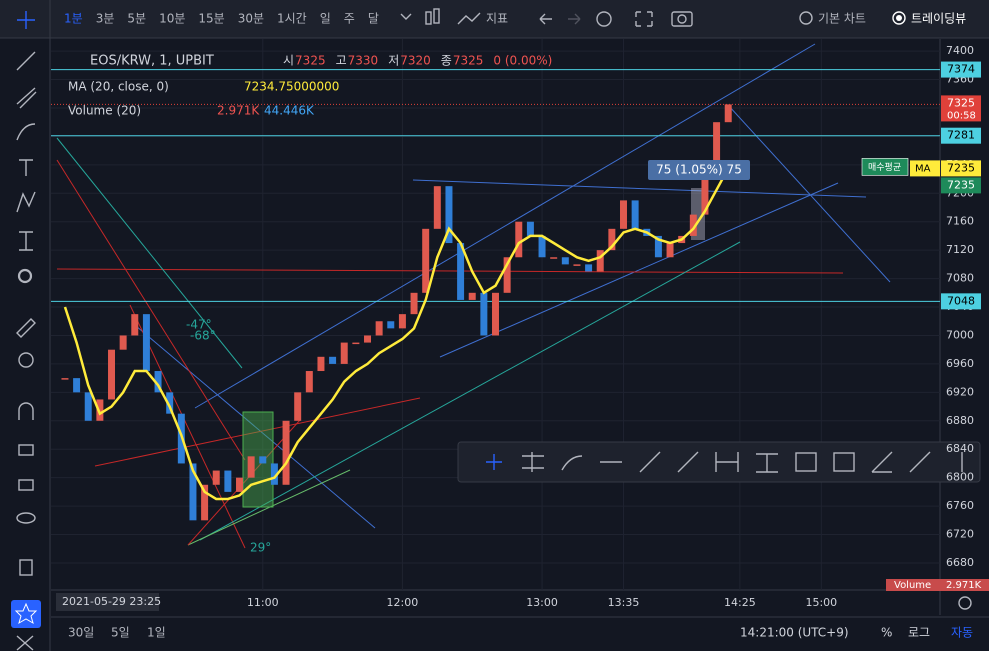 Image resolution: width=989 pixels, height=651 pixels. Describe the element at coordinates (104, 111) in the screenshot. I see `volume-title: Volume (20)` at that location.